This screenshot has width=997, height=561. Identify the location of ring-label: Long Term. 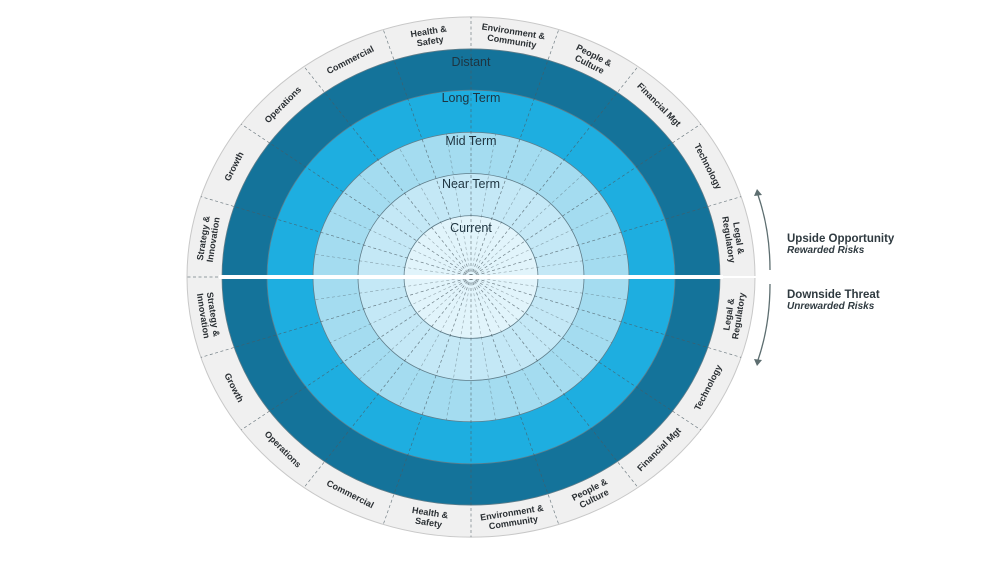
(471, 98).